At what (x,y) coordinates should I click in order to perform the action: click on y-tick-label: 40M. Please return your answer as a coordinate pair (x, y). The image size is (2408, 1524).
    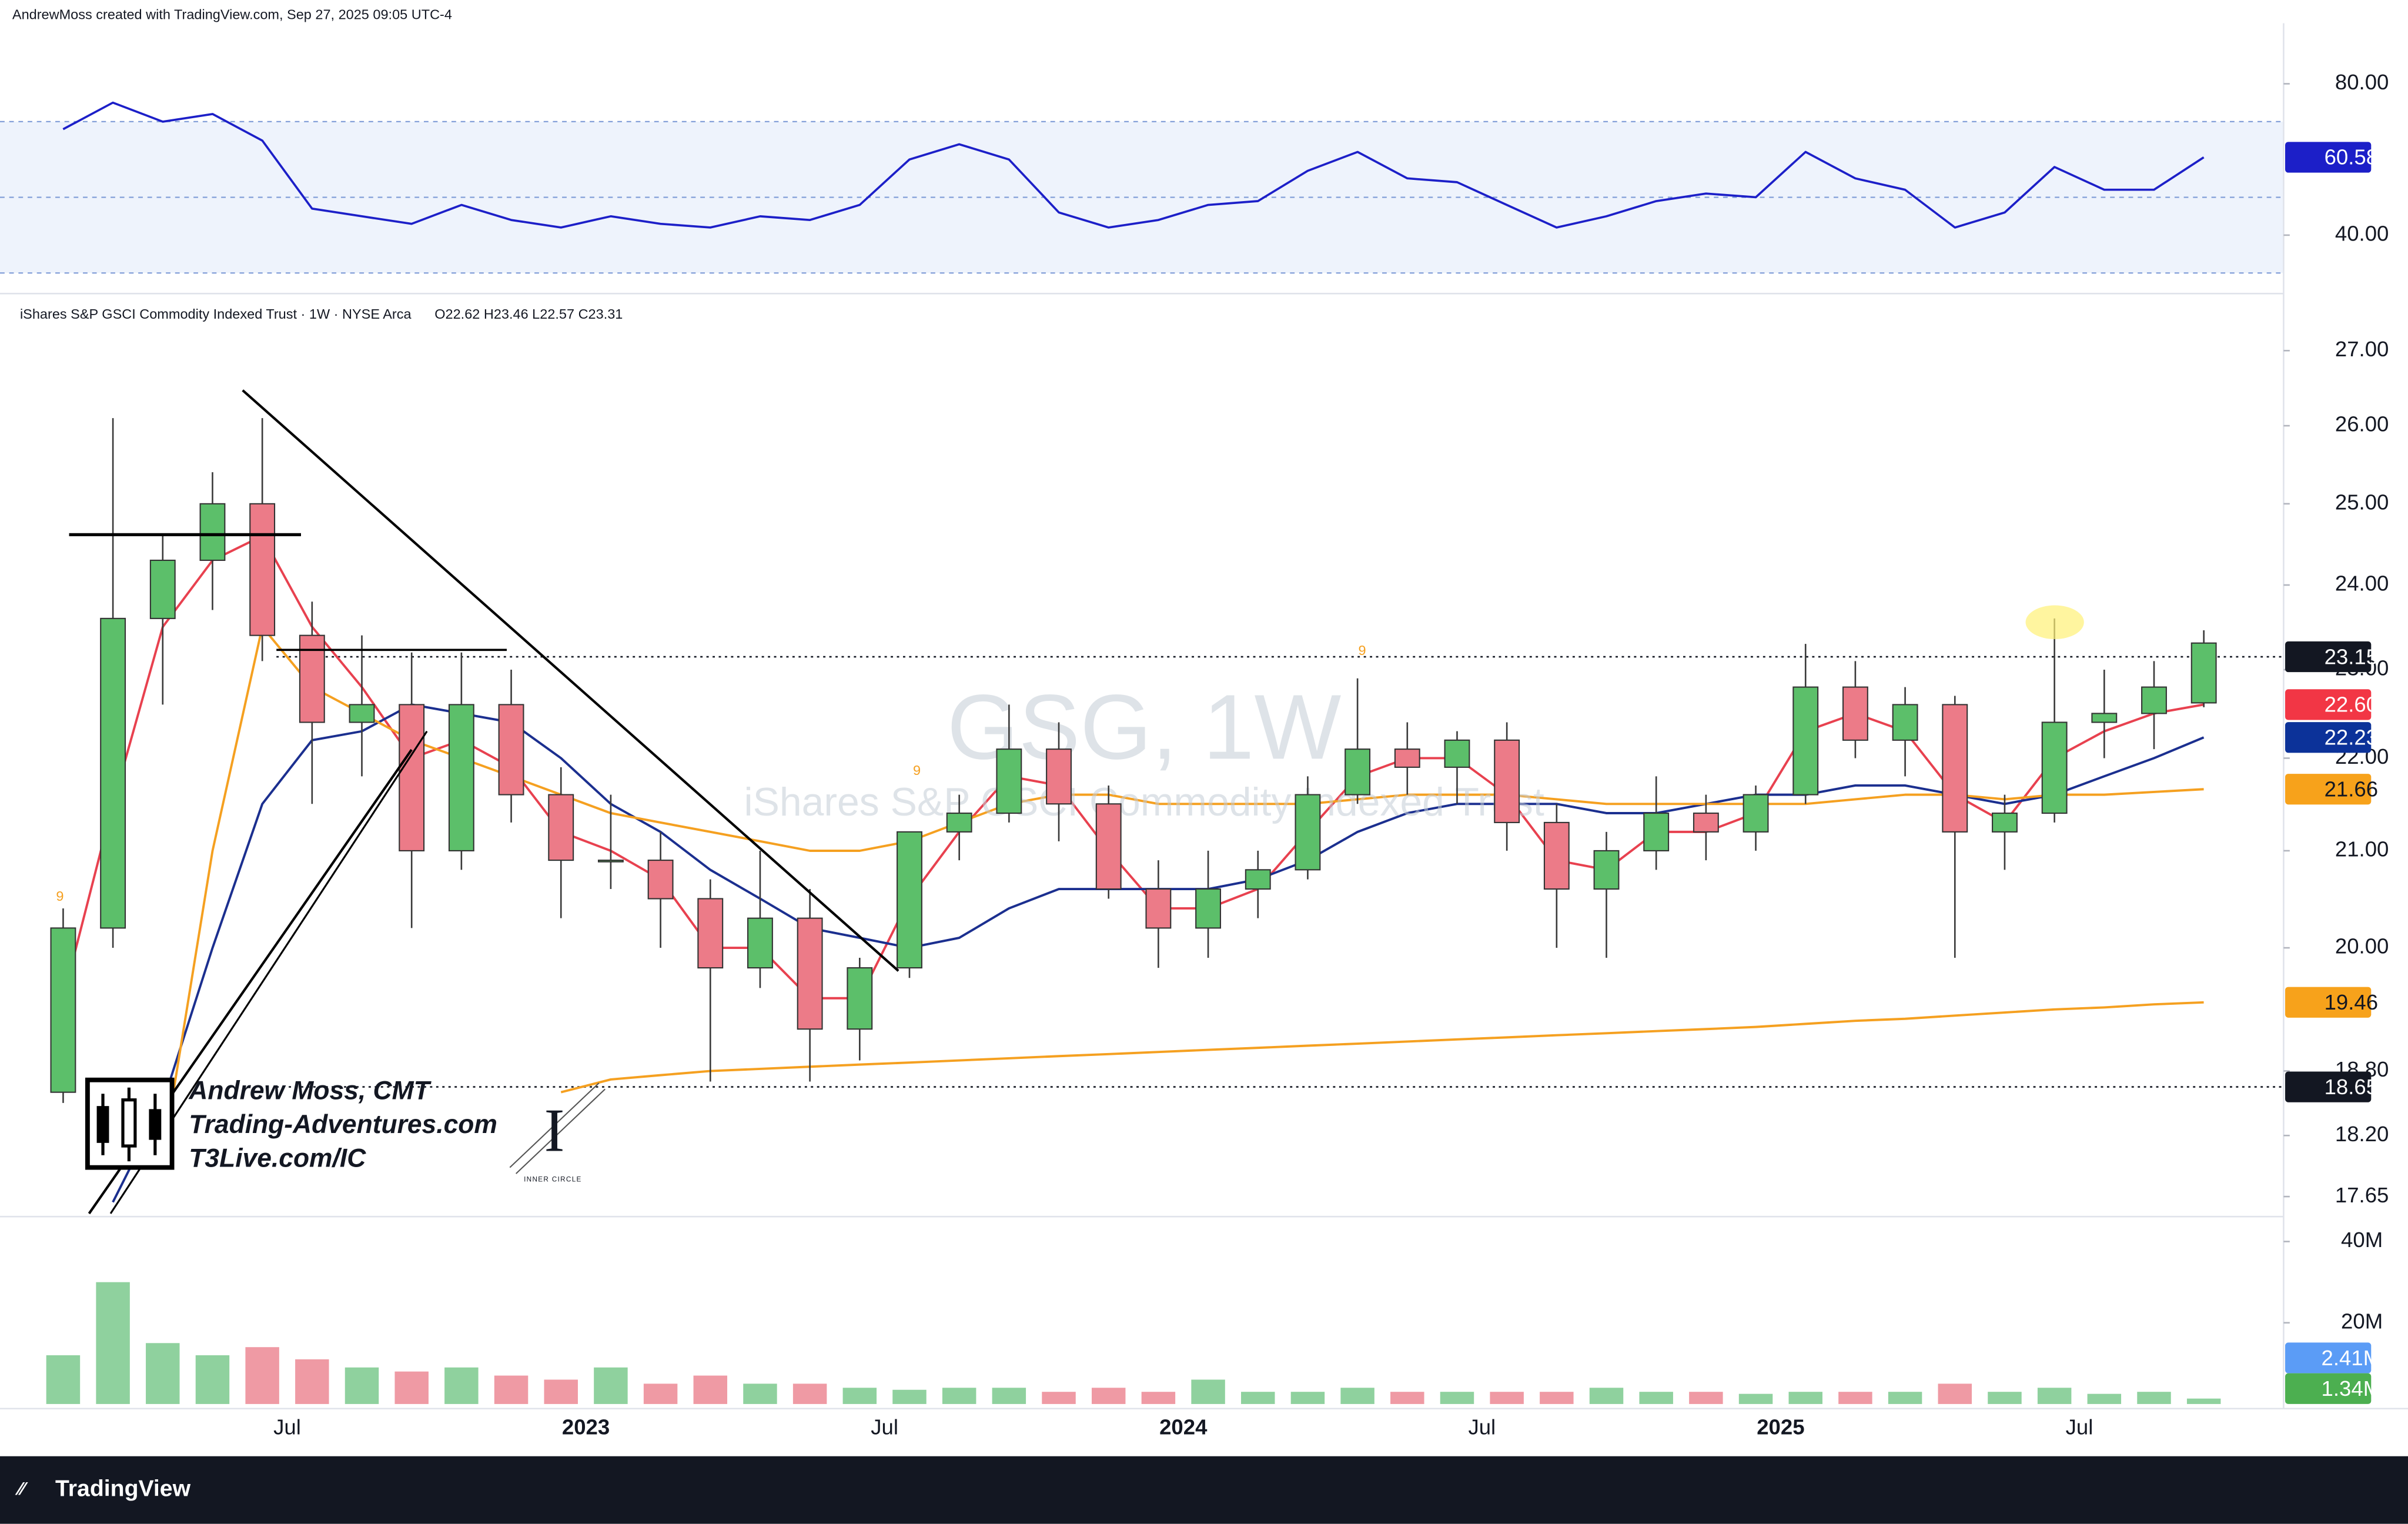
    Looking at the image, I should click on (2362, 1240).